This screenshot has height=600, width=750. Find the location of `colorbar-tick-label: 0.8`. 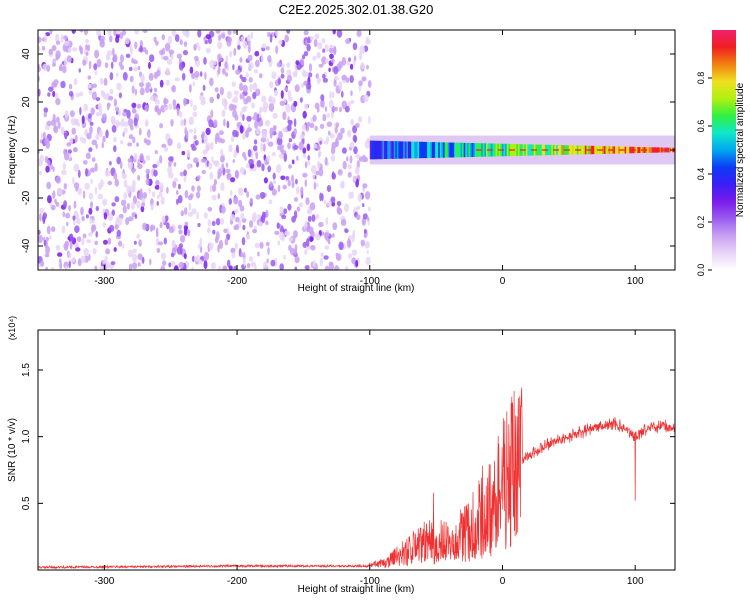

colorbar-tick-label: 0.8 is located at coordinates (701, 78).